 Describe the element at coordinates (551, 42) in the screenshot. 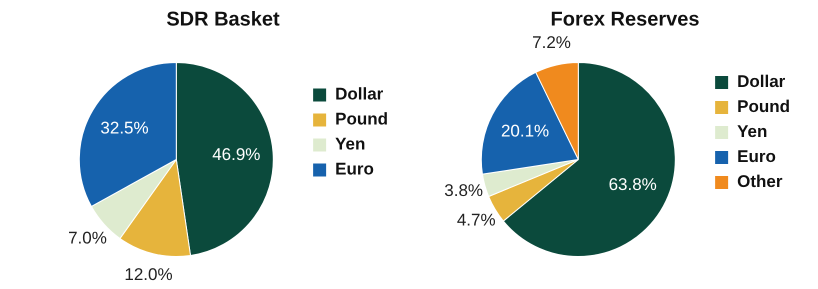

I see `data-label: 7.2%` at that location.